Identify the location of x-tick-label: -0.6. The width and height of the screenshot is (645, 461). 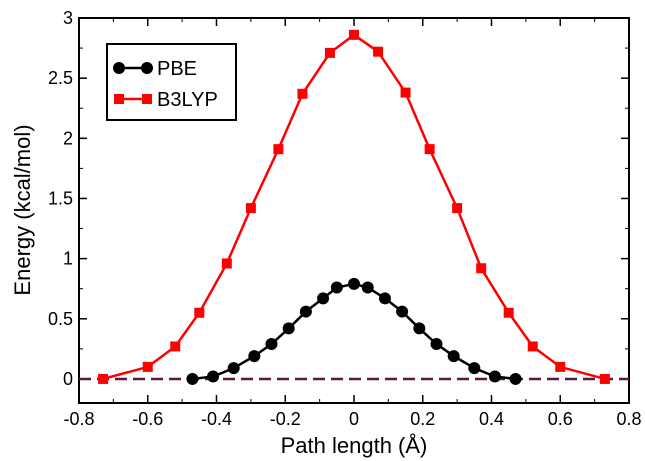
(147, 419).